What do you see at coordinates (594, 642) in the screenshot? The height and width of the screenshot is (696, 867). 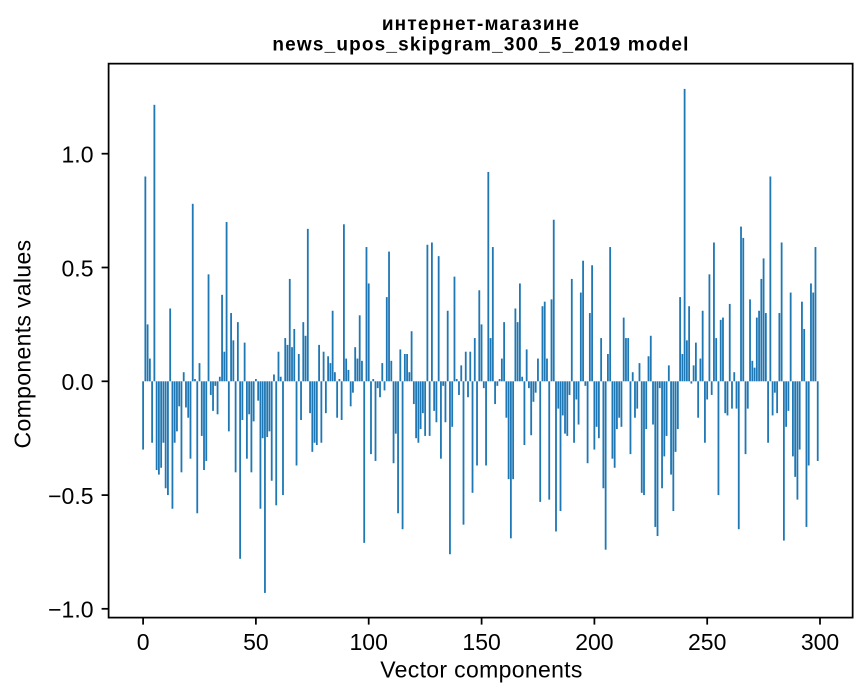 I see `svg-text: 200` at bounding box center [594, 642].